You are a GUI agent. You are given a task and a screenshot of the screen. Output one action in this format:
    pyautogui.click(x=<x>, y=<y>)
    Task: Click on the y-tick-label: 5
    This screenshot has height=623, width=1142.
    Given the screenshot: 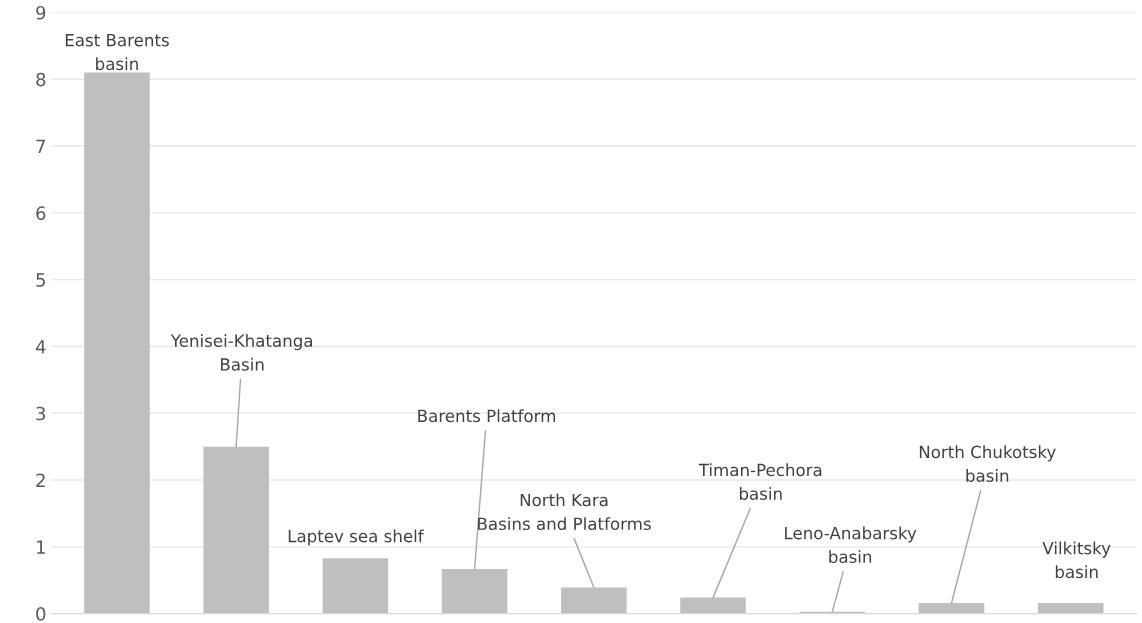 What is the action you would take?
    pyautogui.click(x=40, y=280)
    